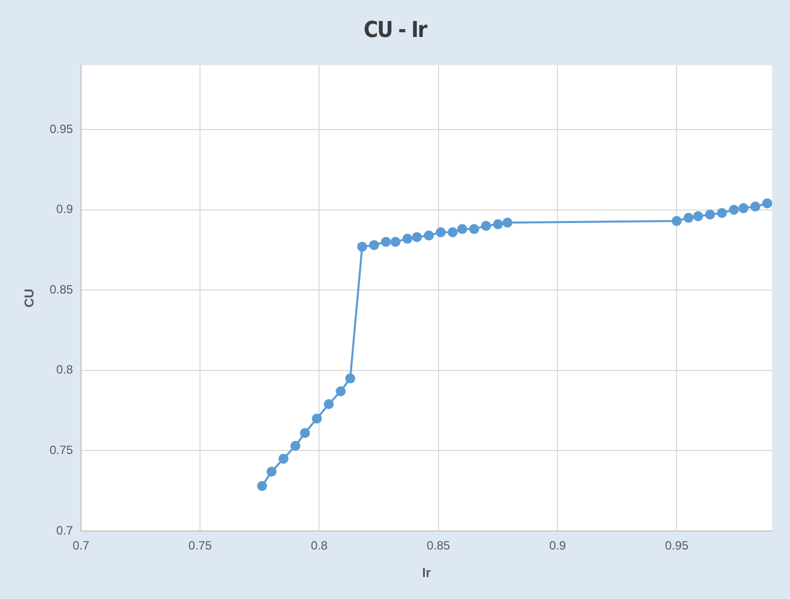 The height and width of the screenshot is (599, 790). Describe the element at coordinates (395, 30) in the screenshot. I see `chart-title: CU - Ir` at that location.